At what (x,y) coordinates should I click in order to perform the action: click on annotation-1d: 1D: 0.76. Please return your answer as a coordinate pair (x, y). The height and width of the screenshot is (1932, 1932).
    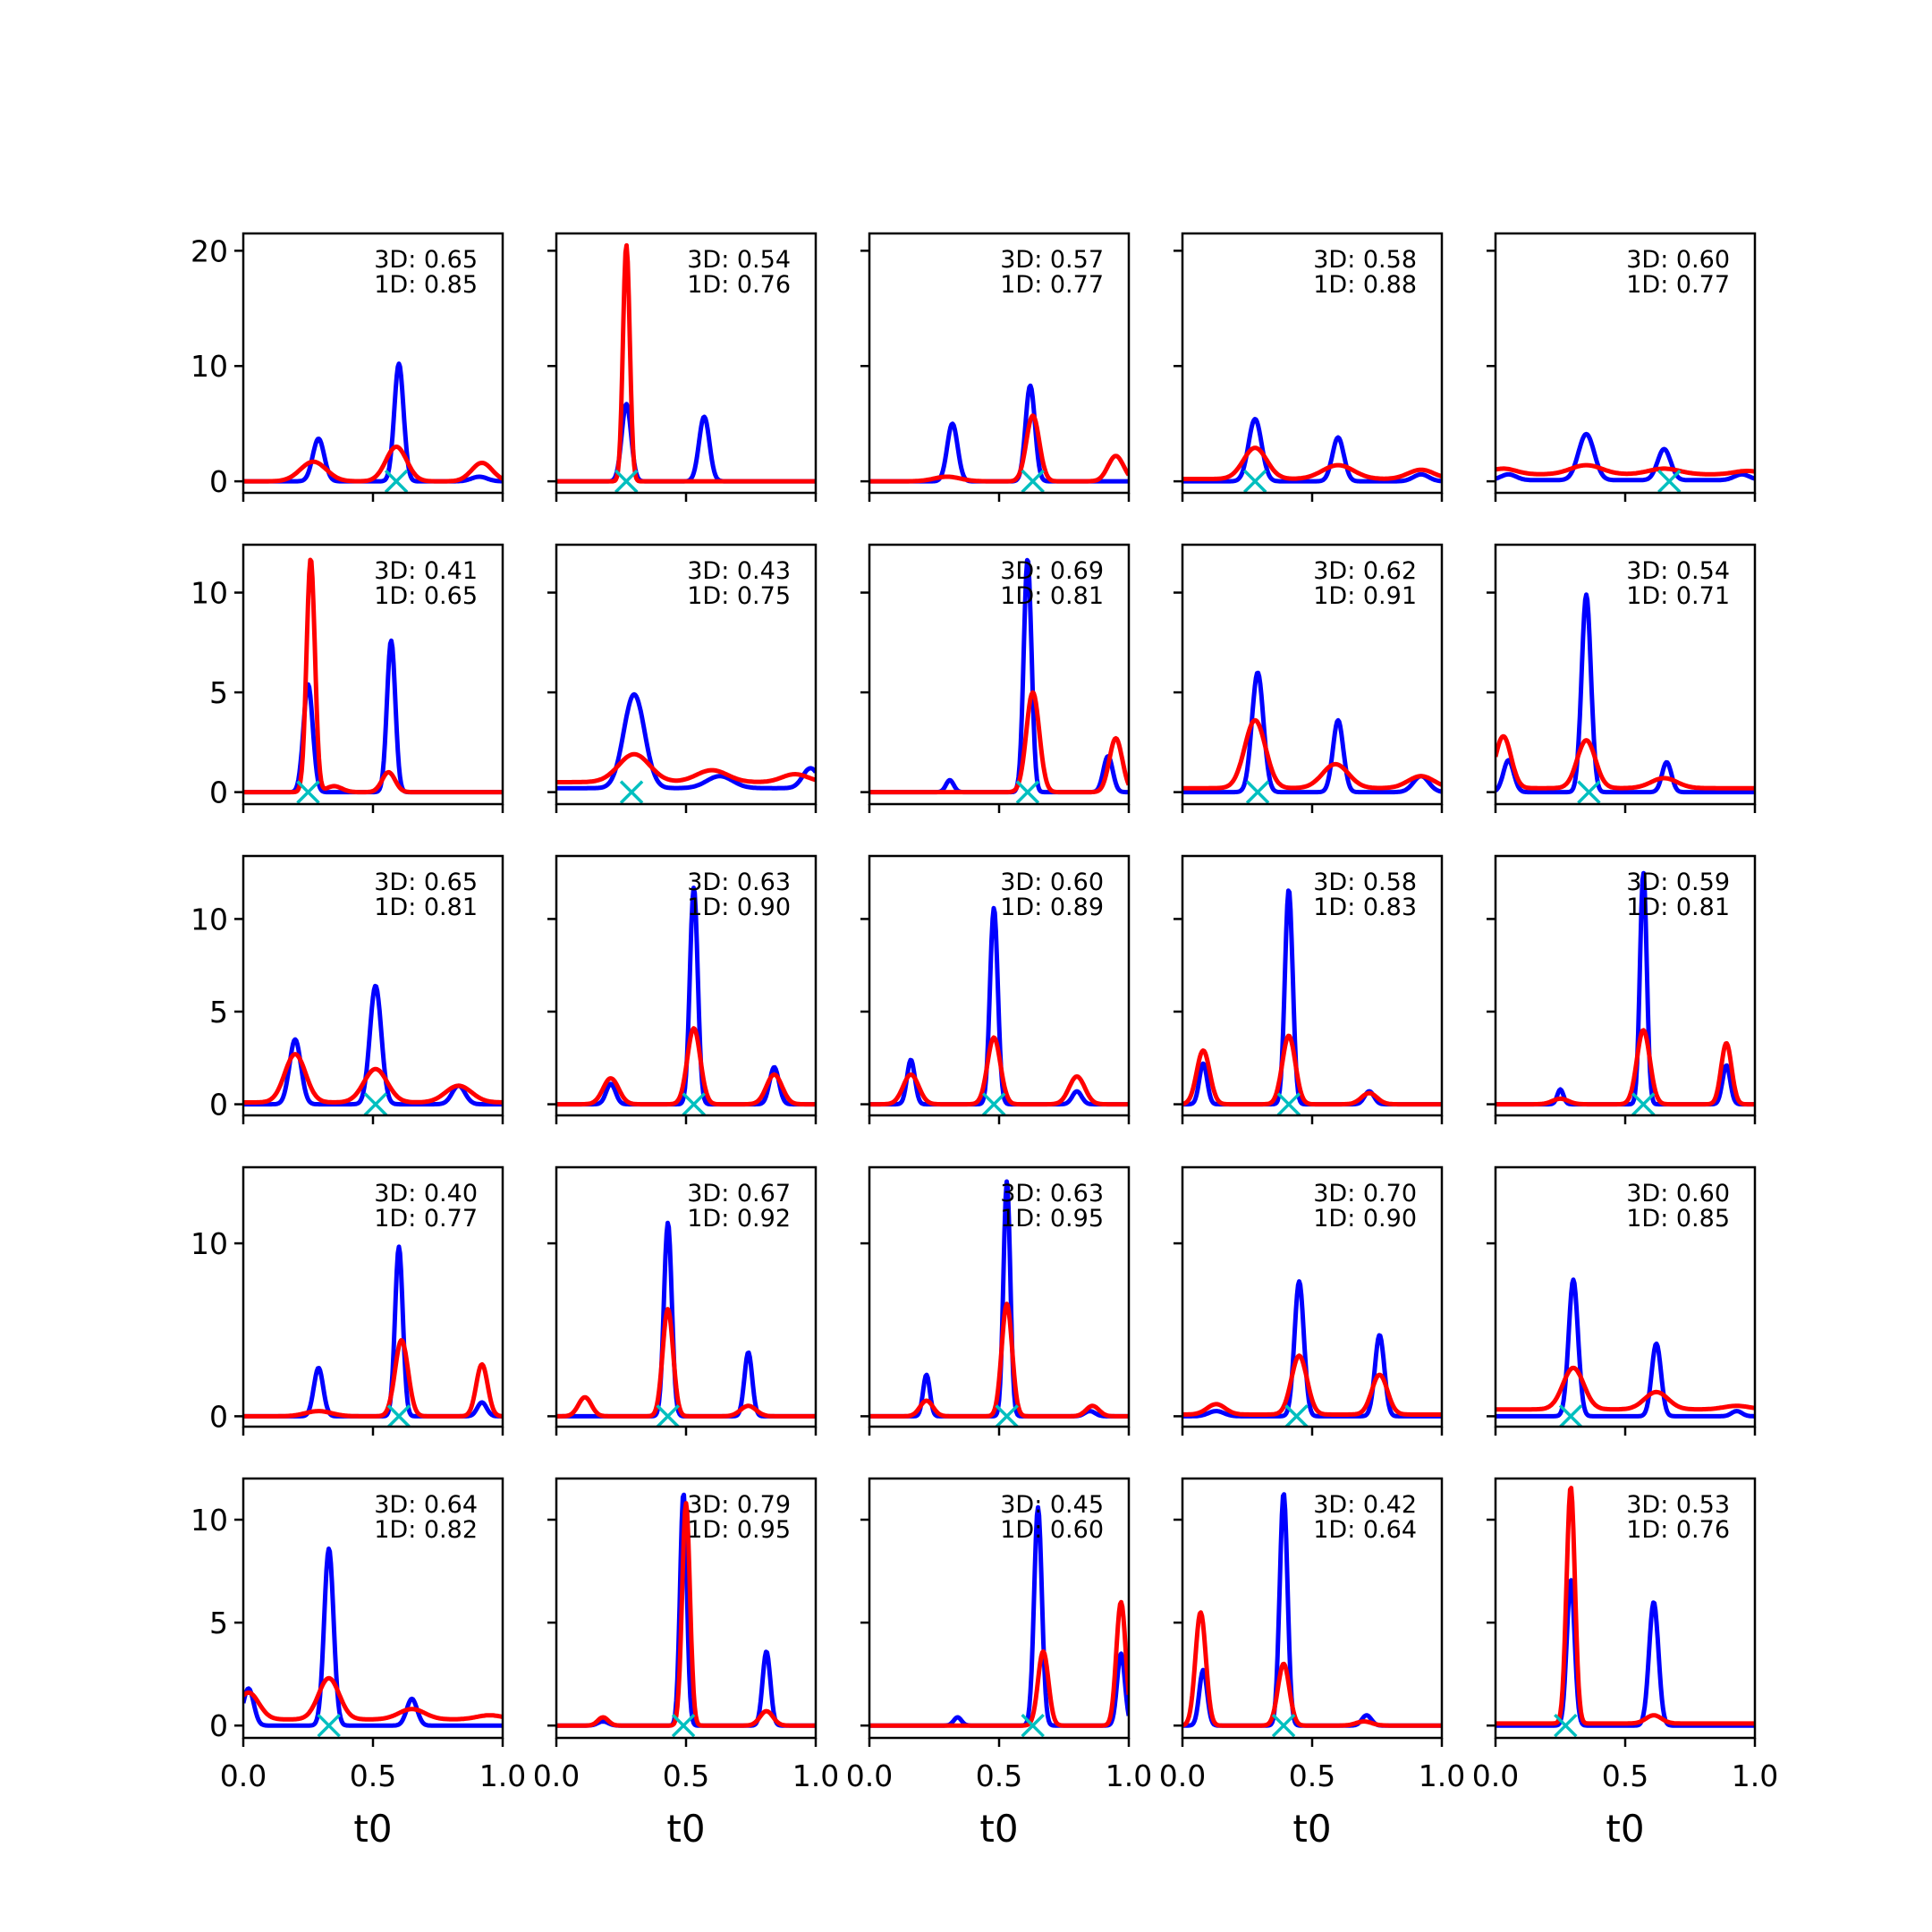
    Looking at the image, I should click on (1678, 1530).